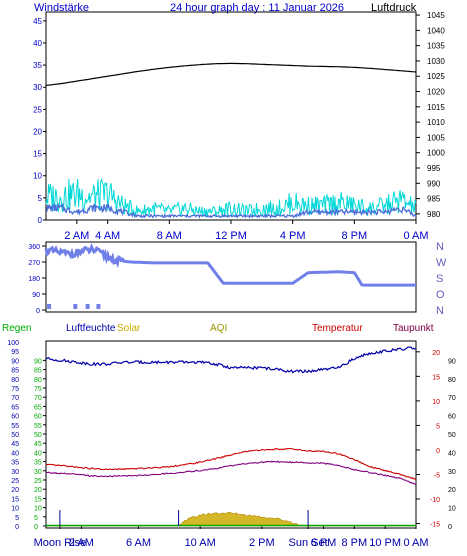 This screenshot has width=467, height=556. Describe the element at coordinates (231, 464) in the screenshot. I see `temperature-line` at that location.